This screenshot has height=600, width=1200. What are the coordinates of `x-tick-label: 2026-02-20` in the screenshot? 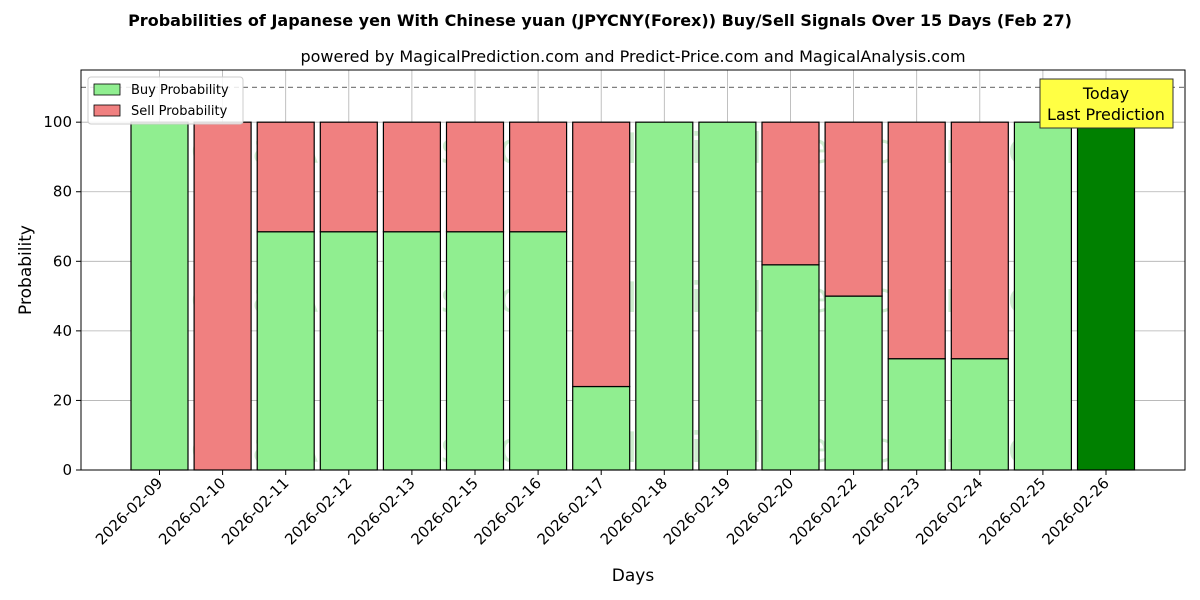 It's located at (760, 511).